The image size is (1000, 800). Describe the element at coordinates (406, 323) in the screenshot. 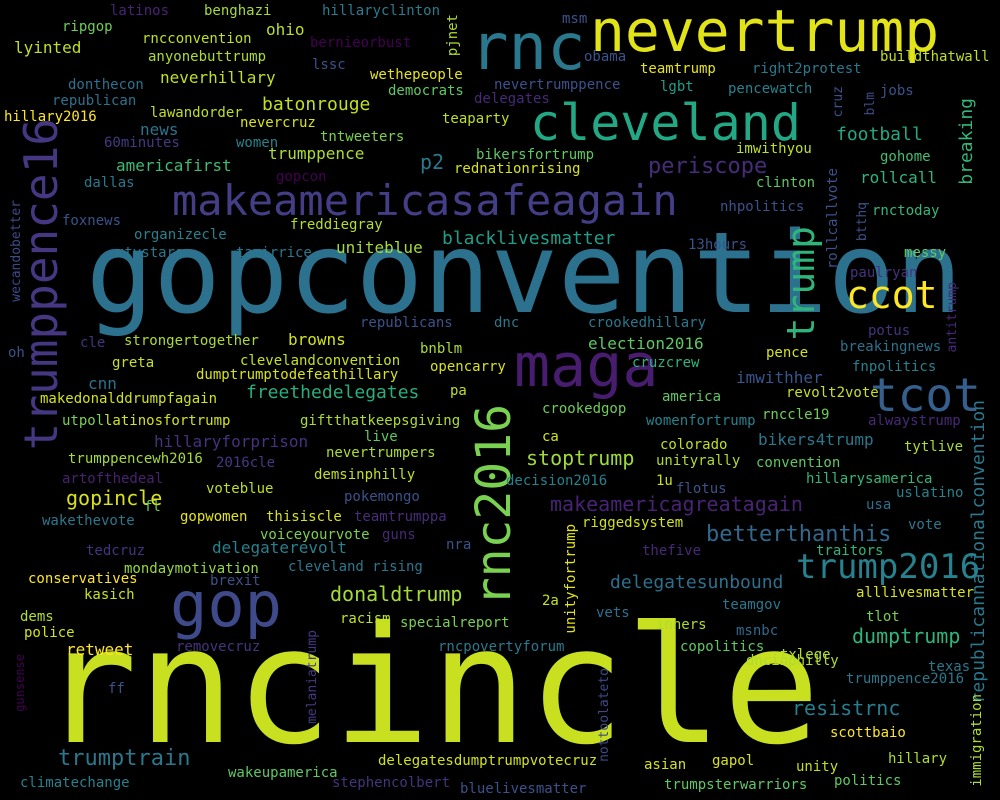

I see `word: republicans` at that location.